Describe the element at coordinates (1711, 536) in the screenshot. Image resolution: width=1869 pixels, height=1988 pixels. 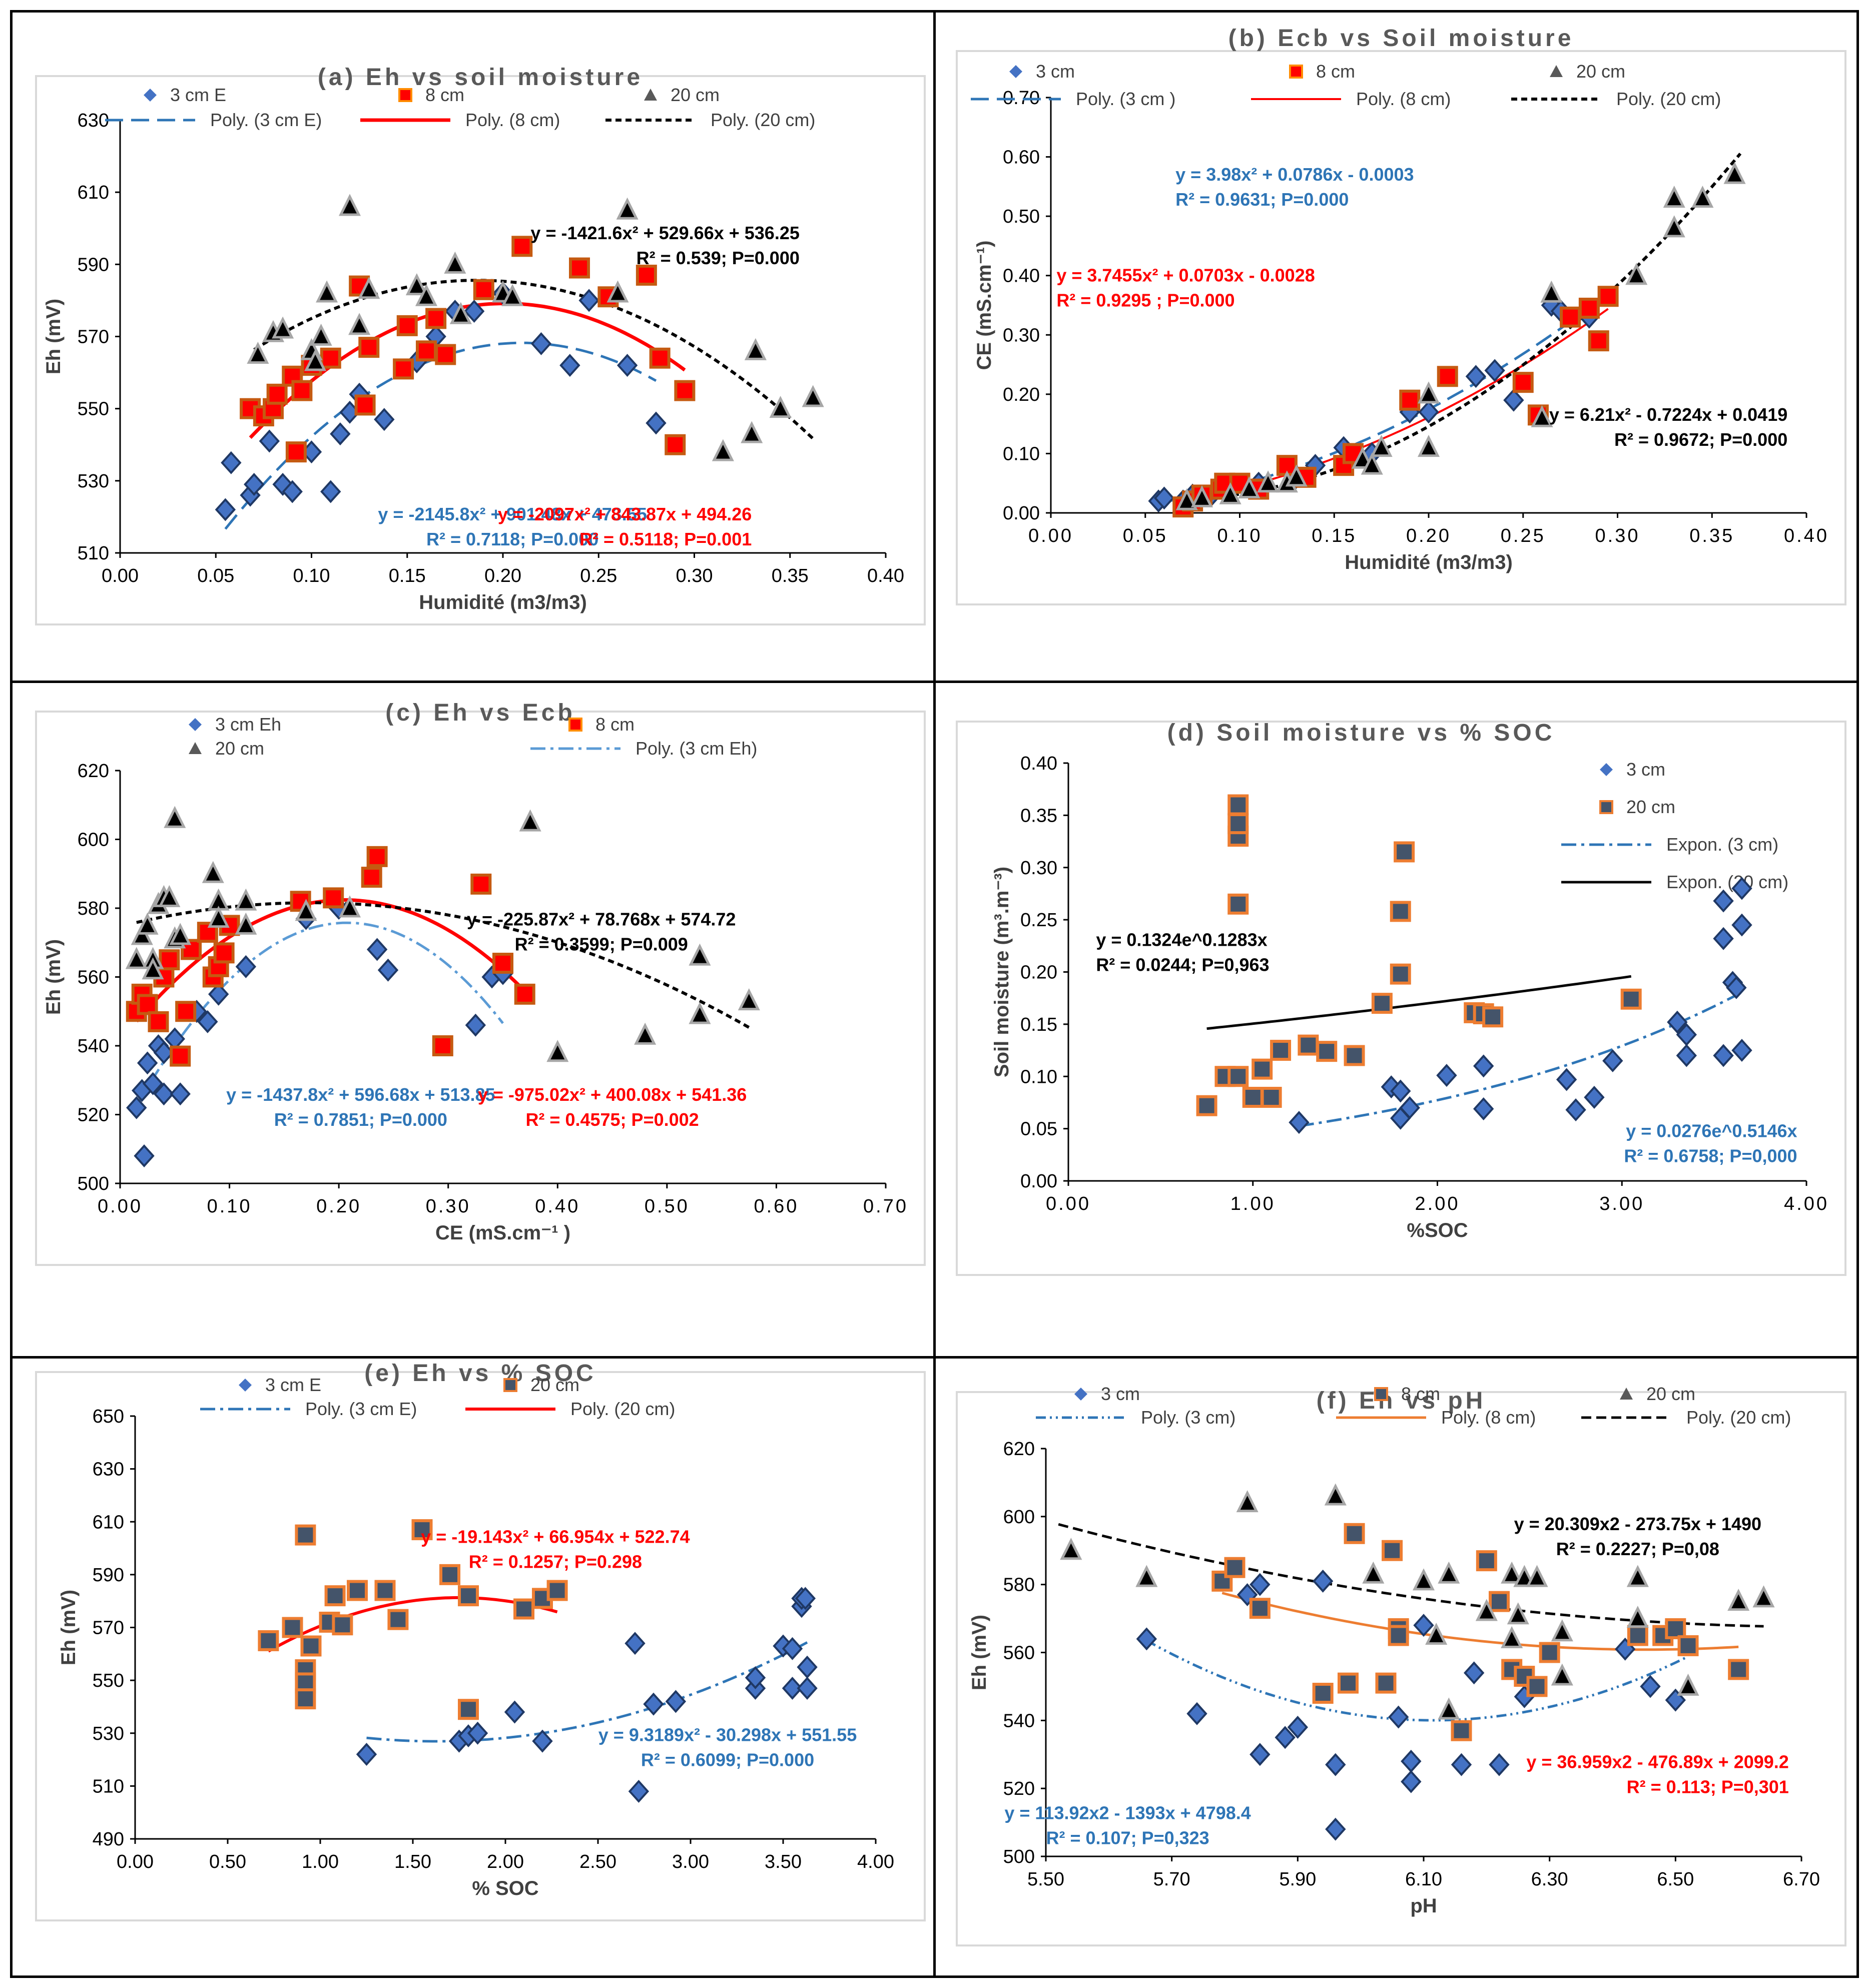
I see `x-tick-label: 0.35` at that location.